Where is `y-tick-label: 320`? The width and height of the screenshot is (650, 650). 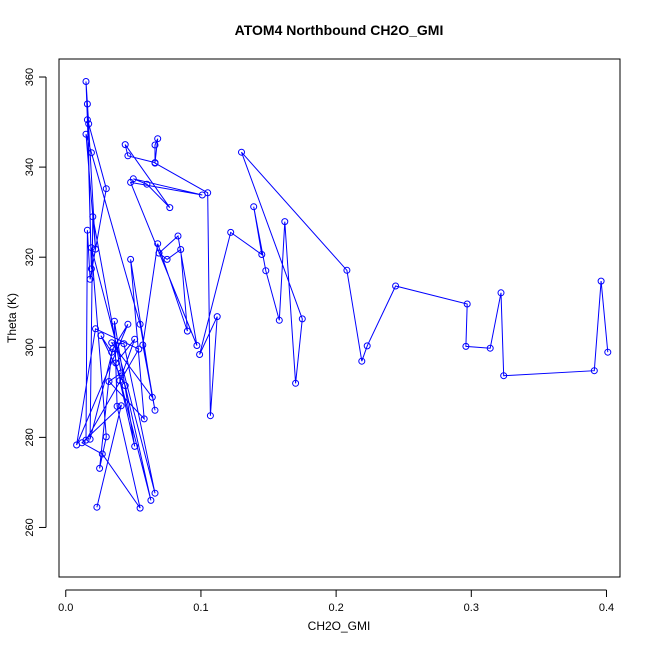 y-tick-label: 320 is located at coordinates (30, 257).